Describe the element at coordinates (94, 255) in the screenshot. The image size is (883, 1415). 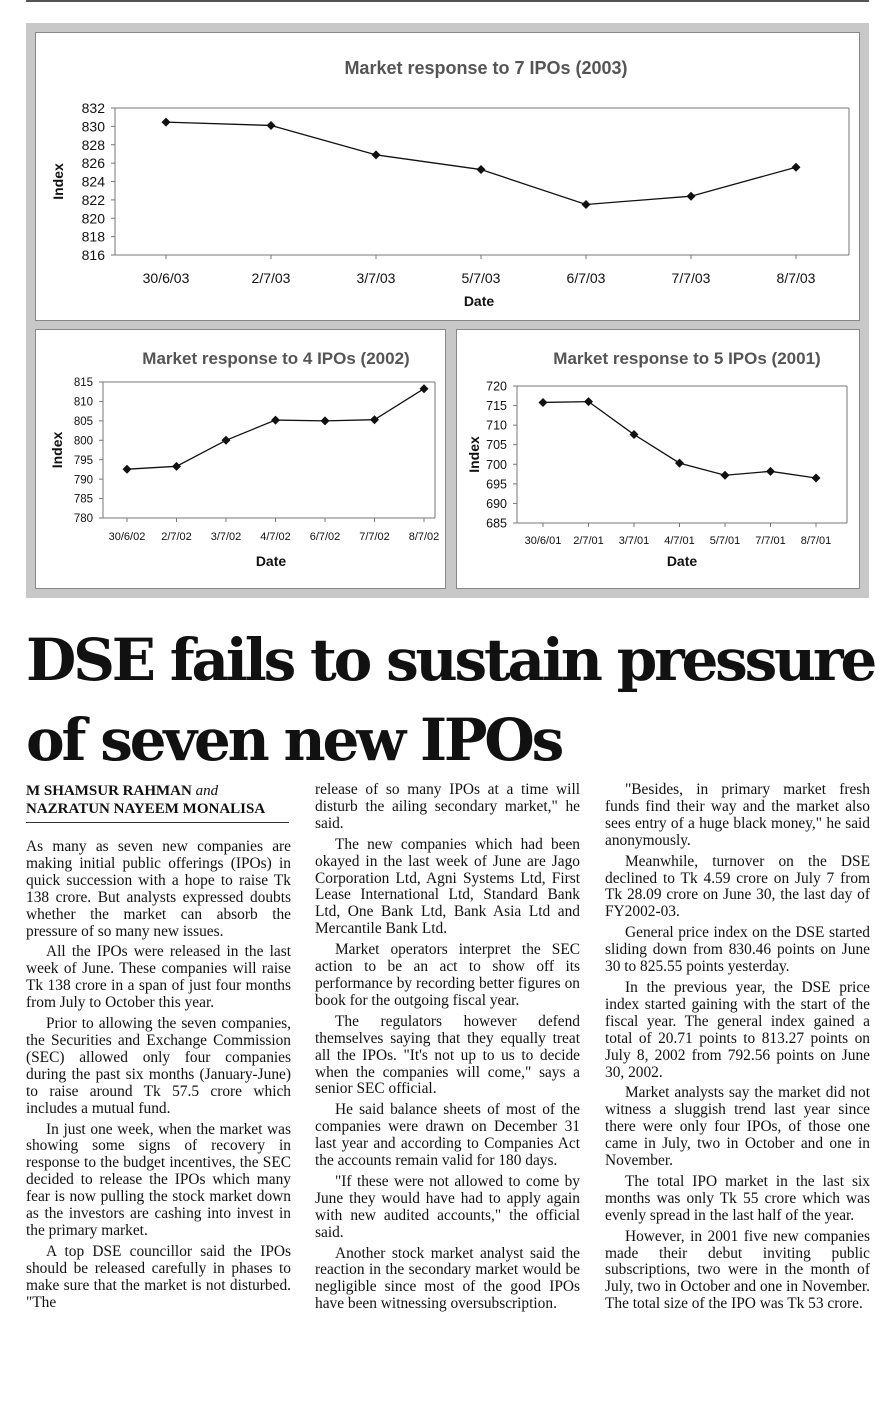
I see `y-tick-label: 816` at that location.